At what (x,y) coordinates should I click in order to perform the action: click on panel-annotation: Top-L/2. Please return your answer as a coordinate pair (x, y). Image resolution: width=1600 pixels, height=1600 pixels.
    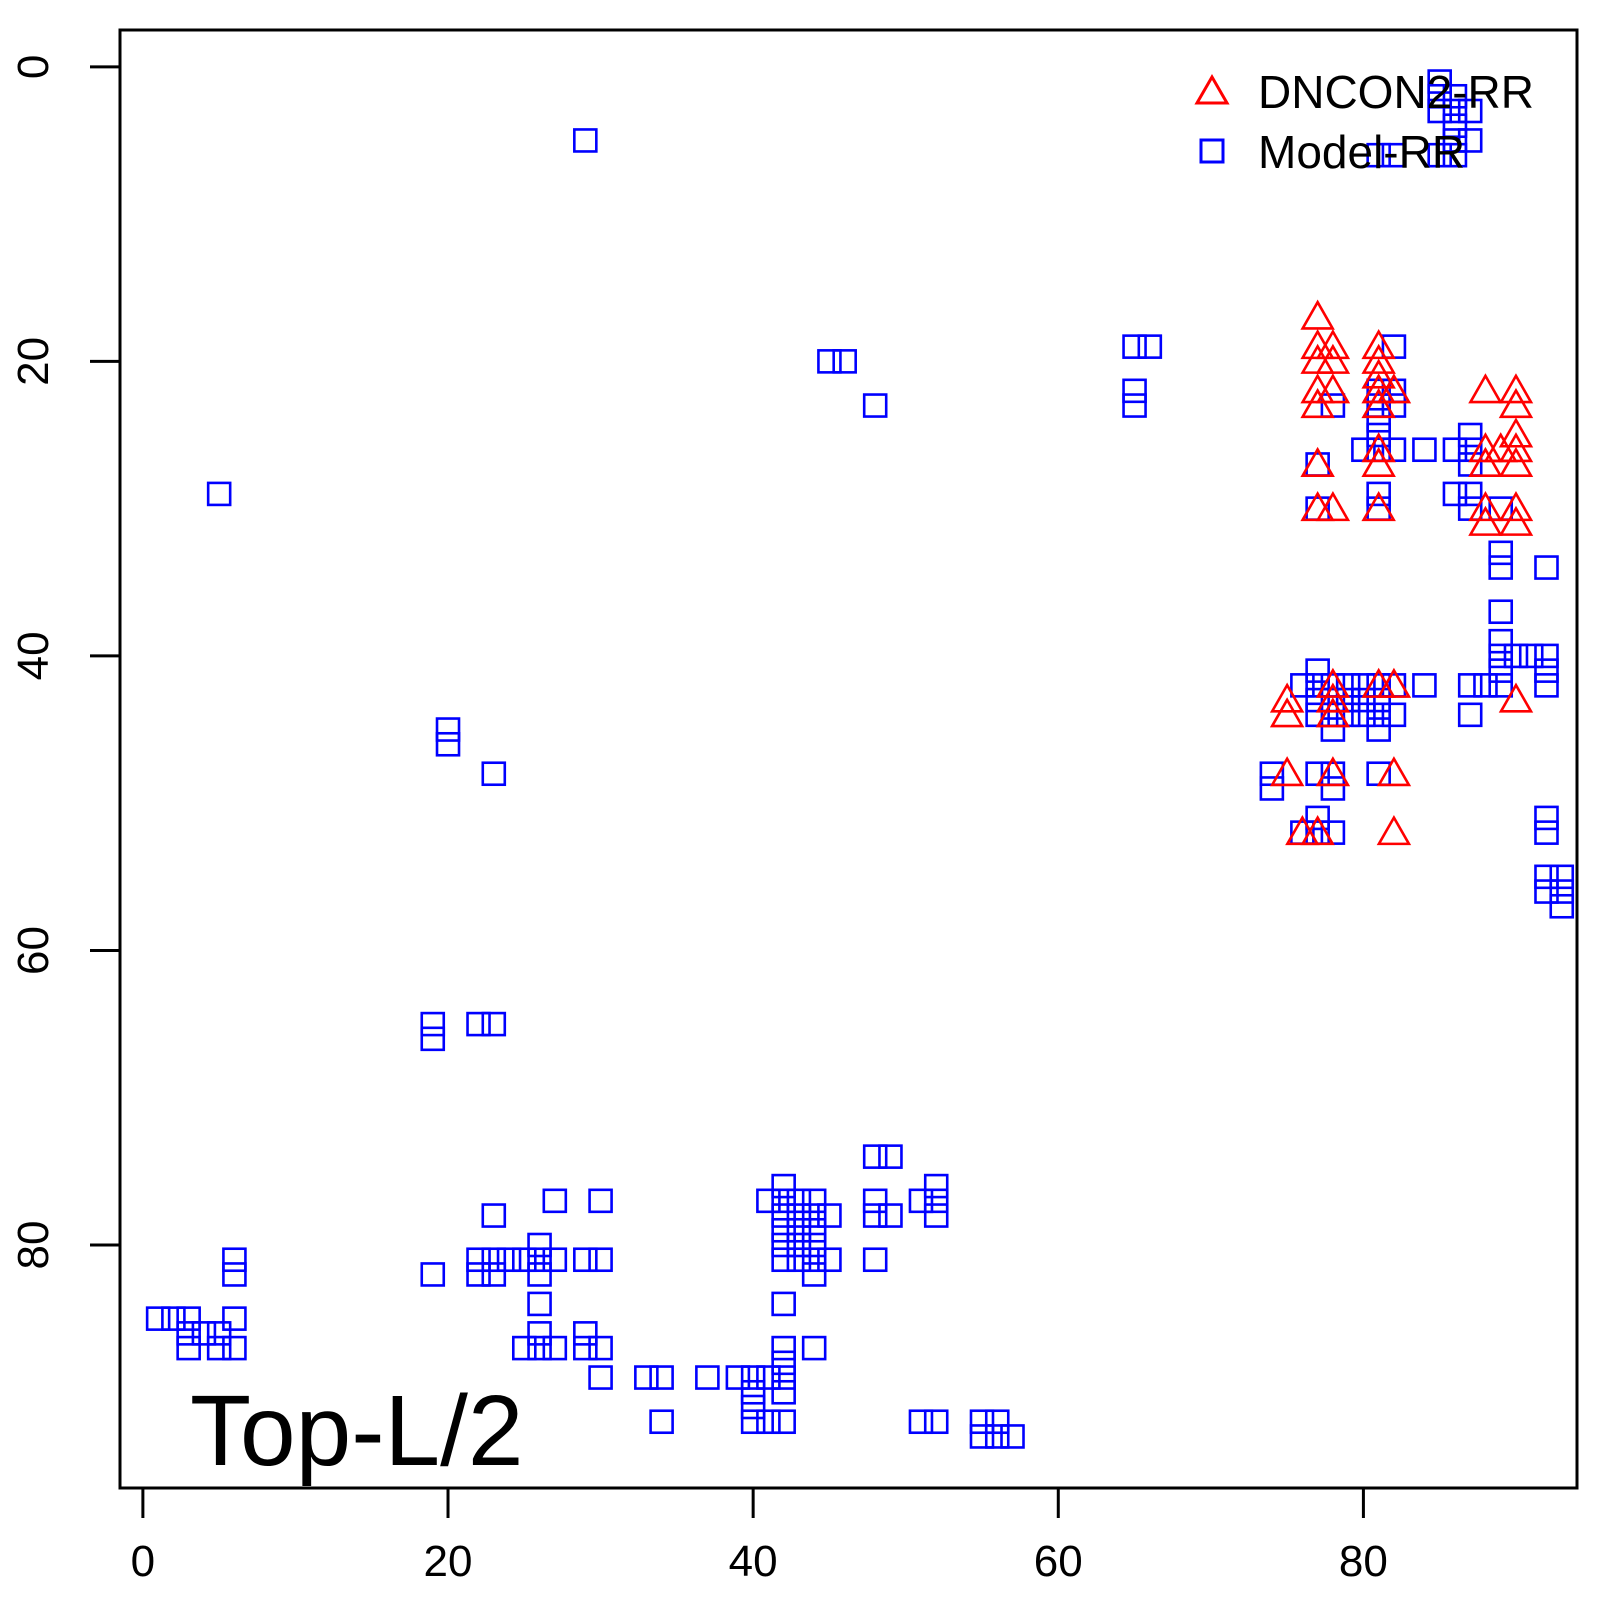
    Looking at the image, I should click on (357, 1431).